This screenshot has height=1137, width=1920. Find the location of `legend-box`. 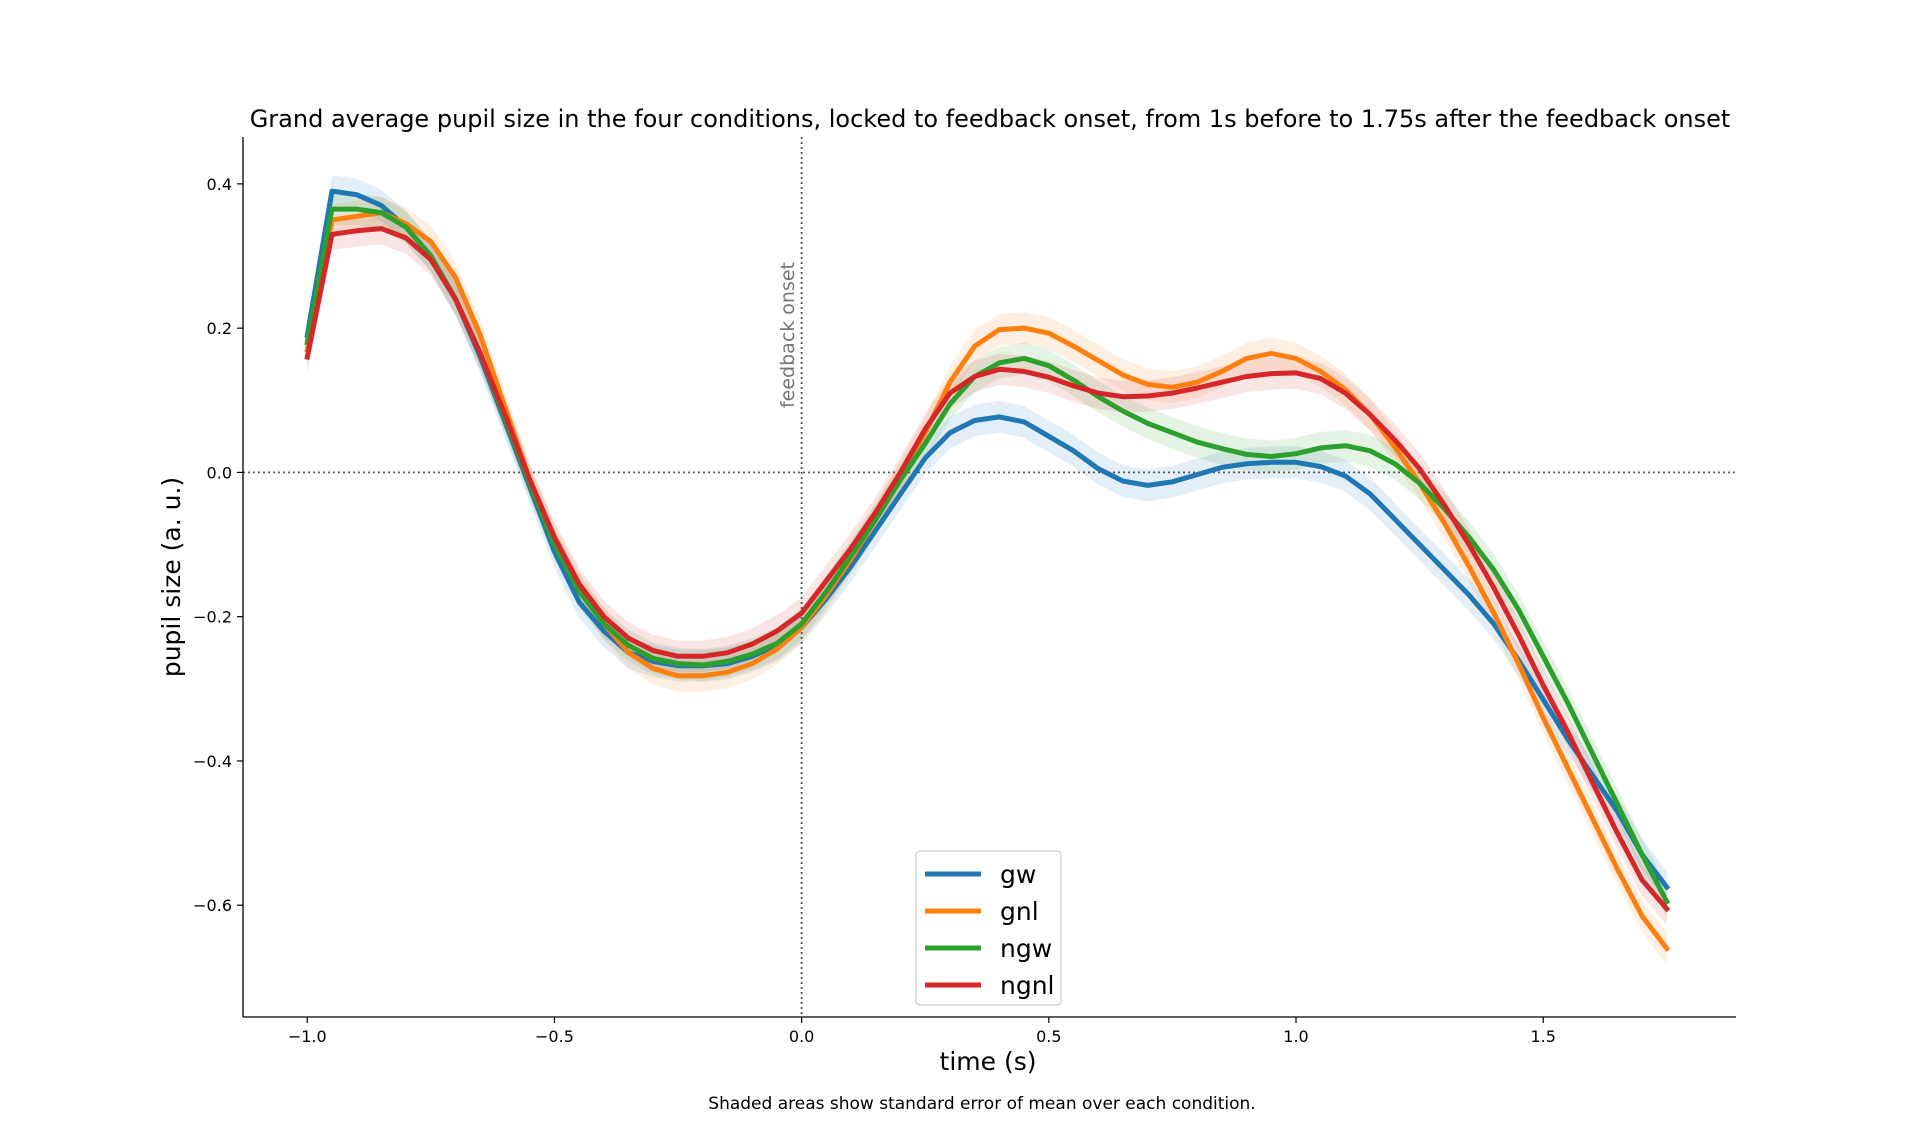

legend-box is located at coordinates (988, 928).